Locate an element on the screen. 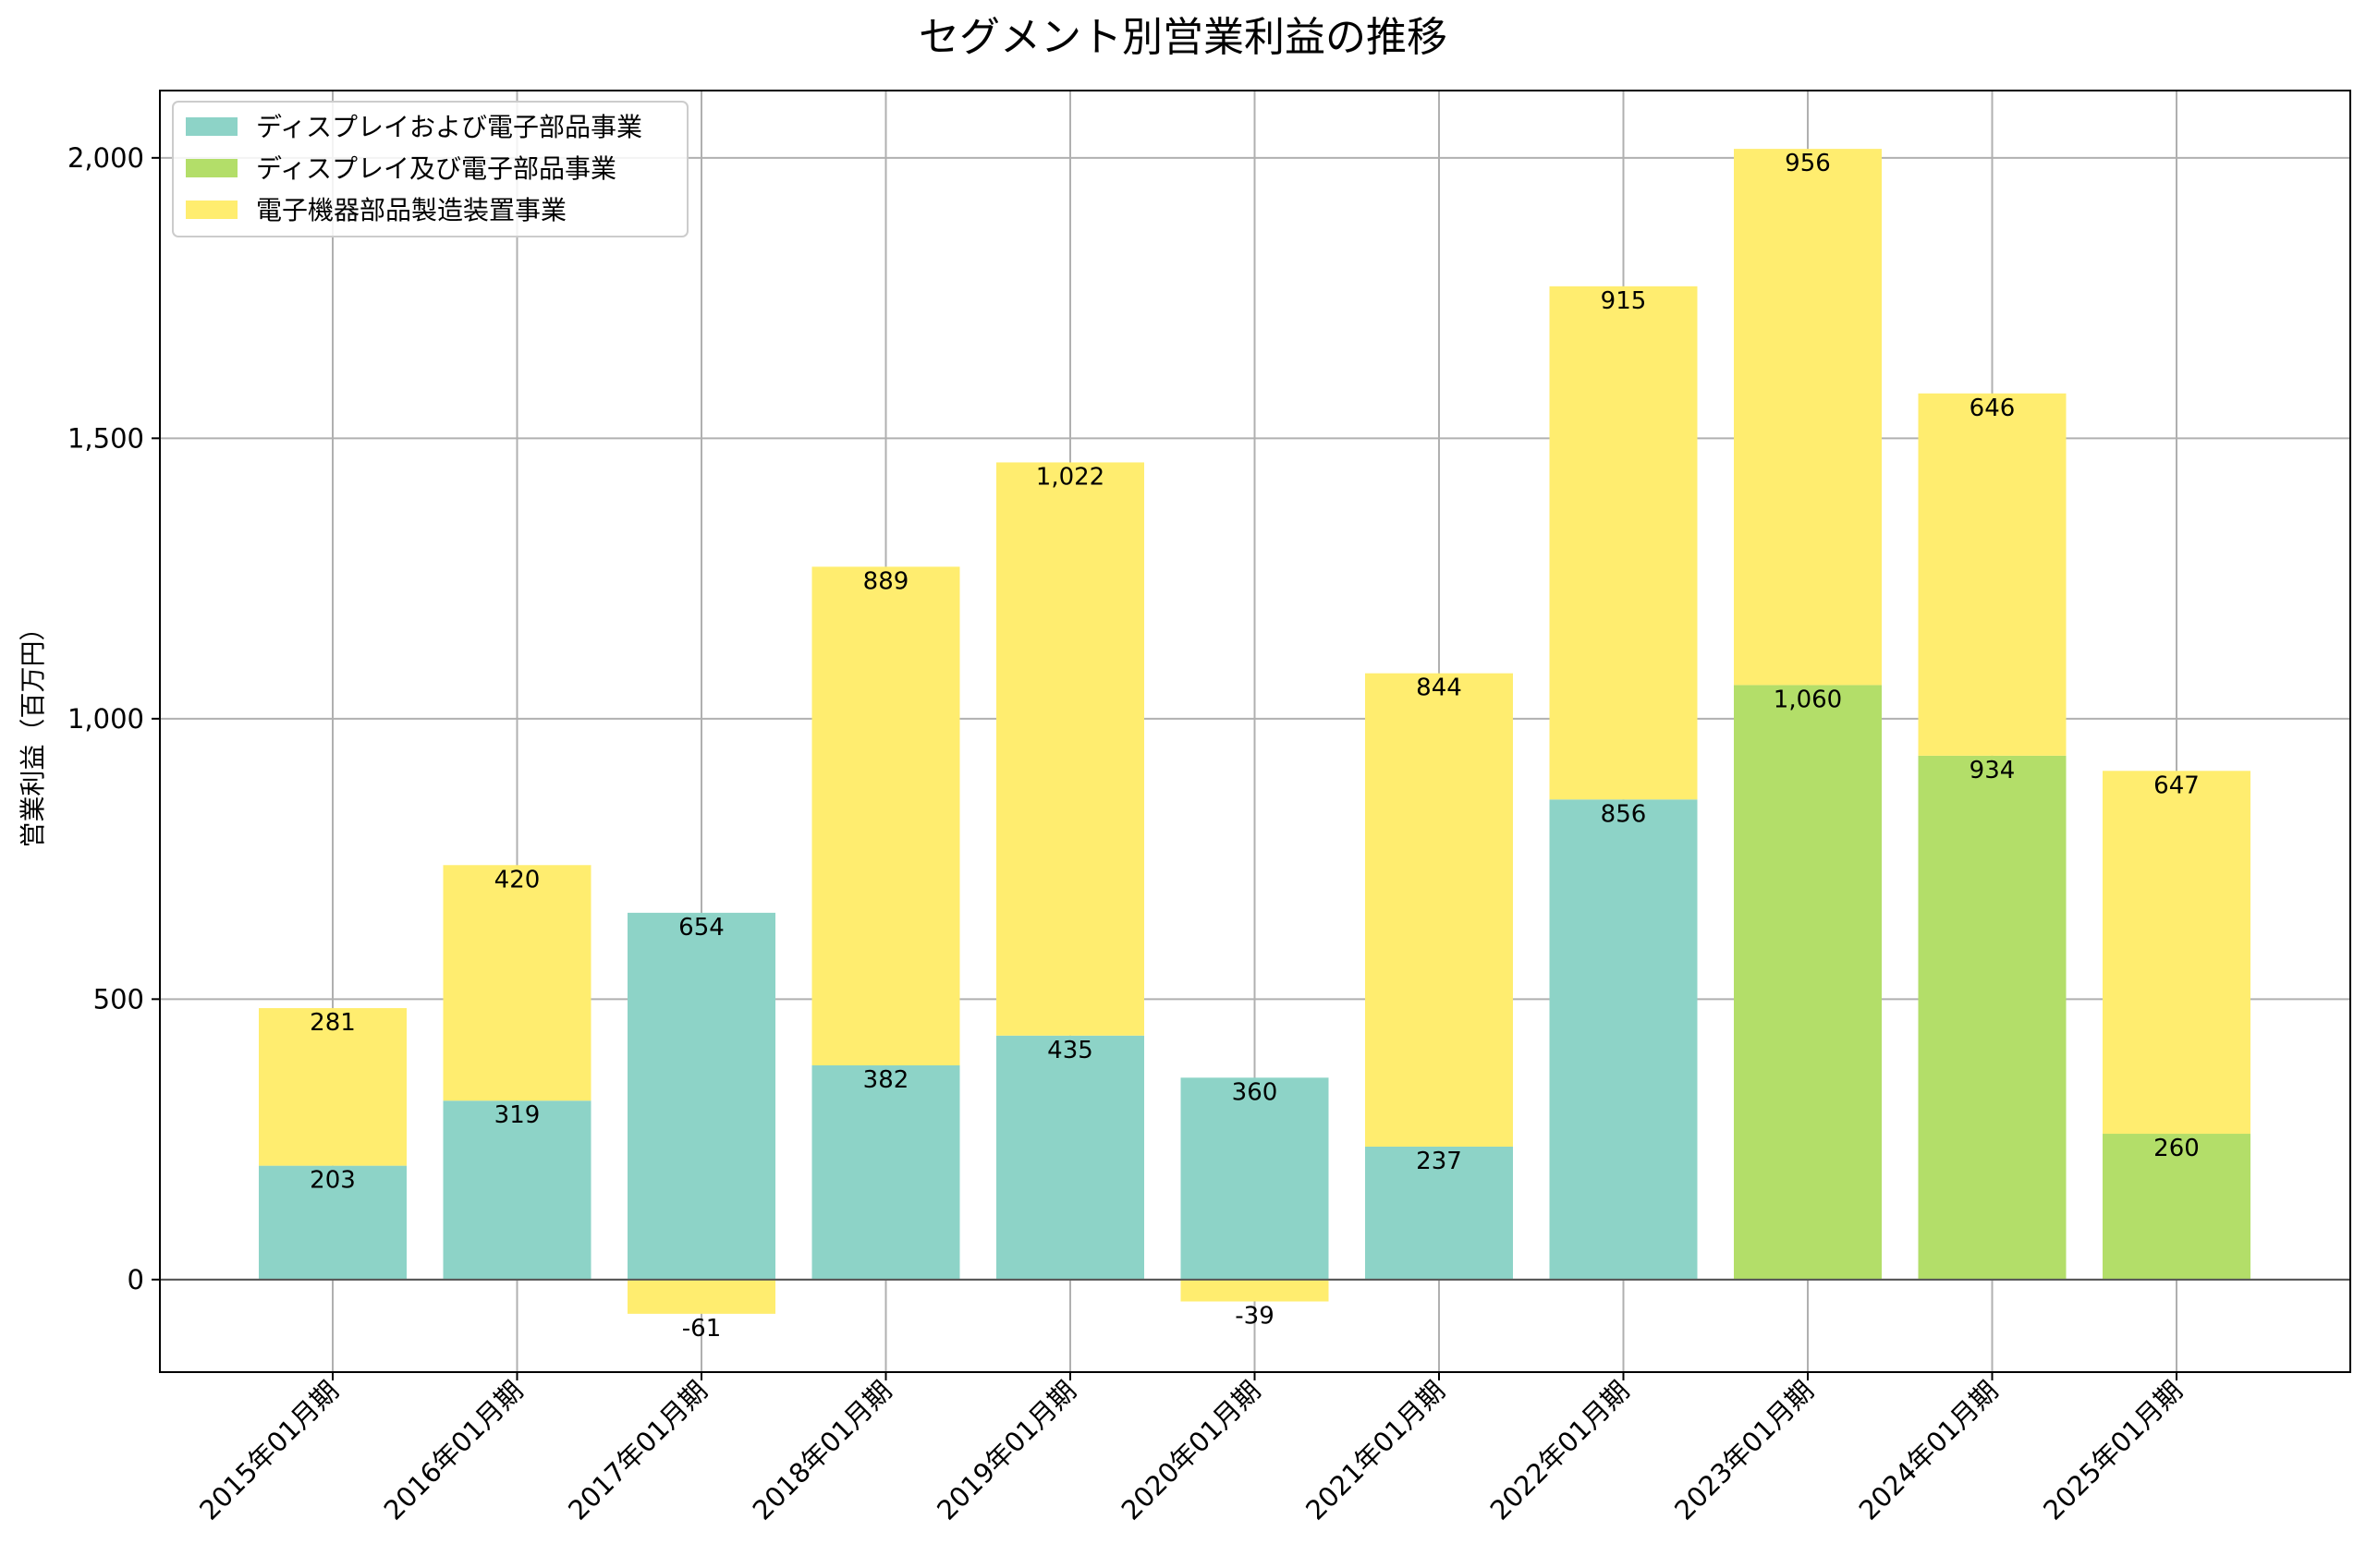 The width and height of the screenshot is (2366, 1568). x-tick-label: 2015年01月期 is located at coordinates (269, 1450).